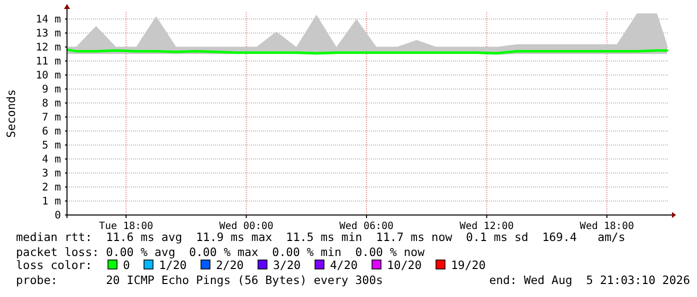 The width and height of the screenshot is (697, 297). I want to click on y-tick-label: 0, so click(57, 216).